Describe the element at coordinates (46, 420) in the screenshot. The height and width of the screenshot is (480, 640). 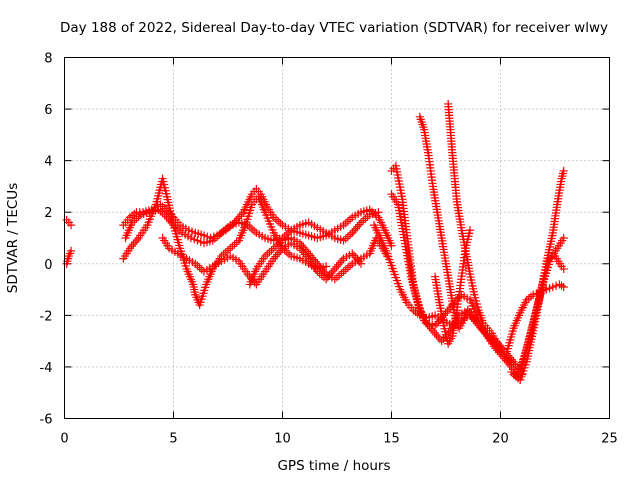
I see `y-tick-label: -6` at that location.